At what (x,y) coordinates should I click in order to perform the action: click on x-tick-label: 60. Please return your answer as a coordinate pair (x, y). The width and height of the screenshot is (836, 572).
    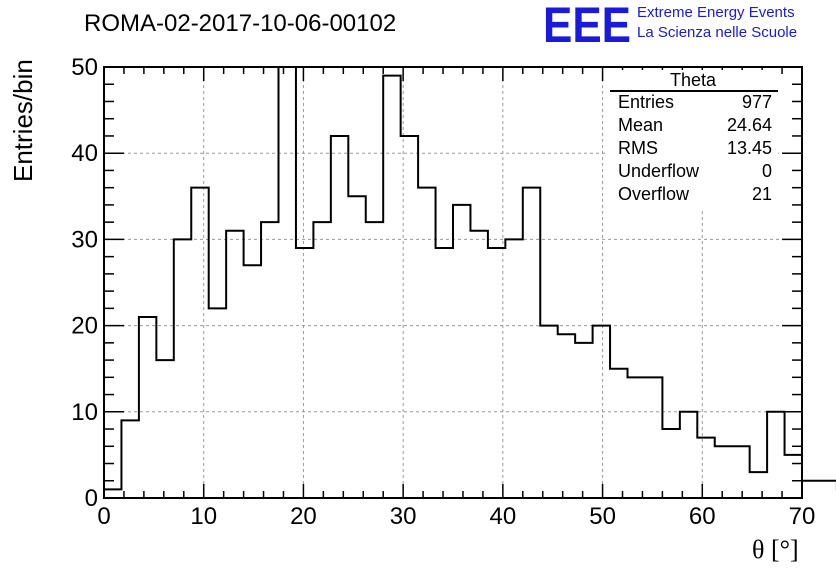
    Looking at the image, I should click on (702, 516).